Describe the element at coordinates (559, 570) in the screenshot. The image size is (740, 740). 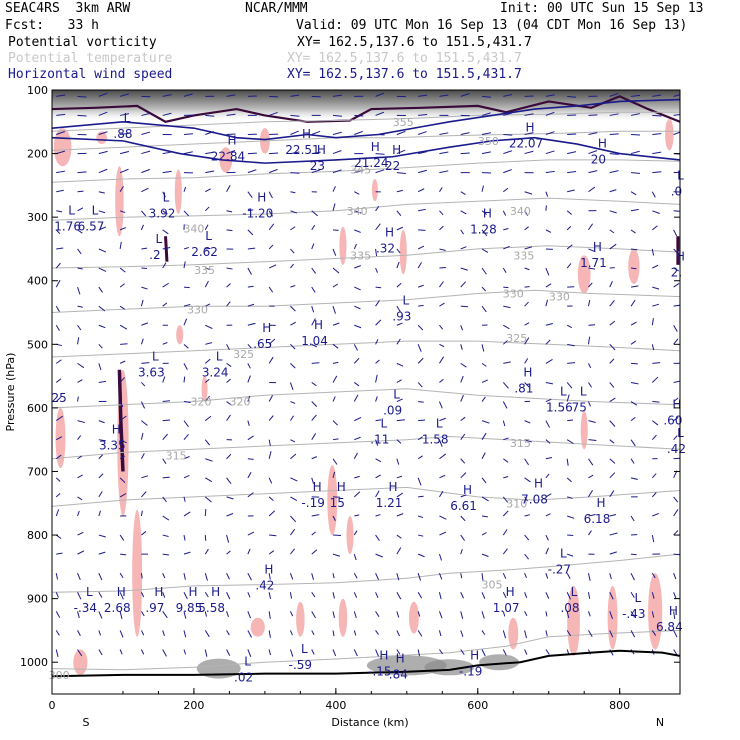
I see `extremum-value: -.27` at that location.